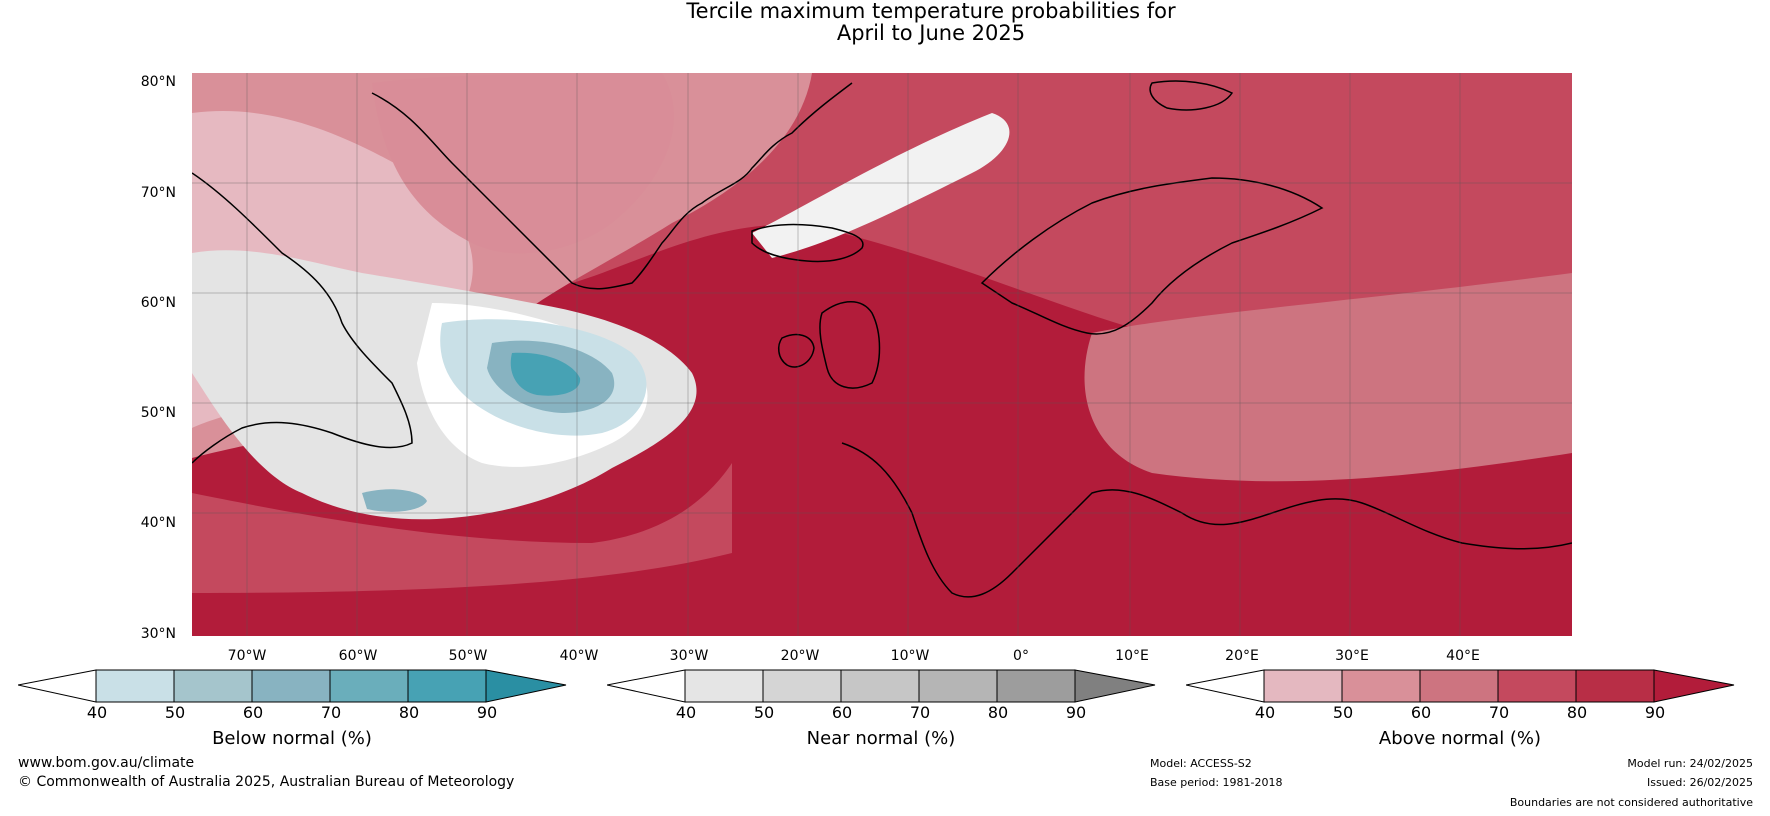 Image resolution: width=1770 pixels, height=816 pixels. Describe the element at coordinates (920, 712) in the screenshot. I see `cbar-near-tick: 70` at that location.